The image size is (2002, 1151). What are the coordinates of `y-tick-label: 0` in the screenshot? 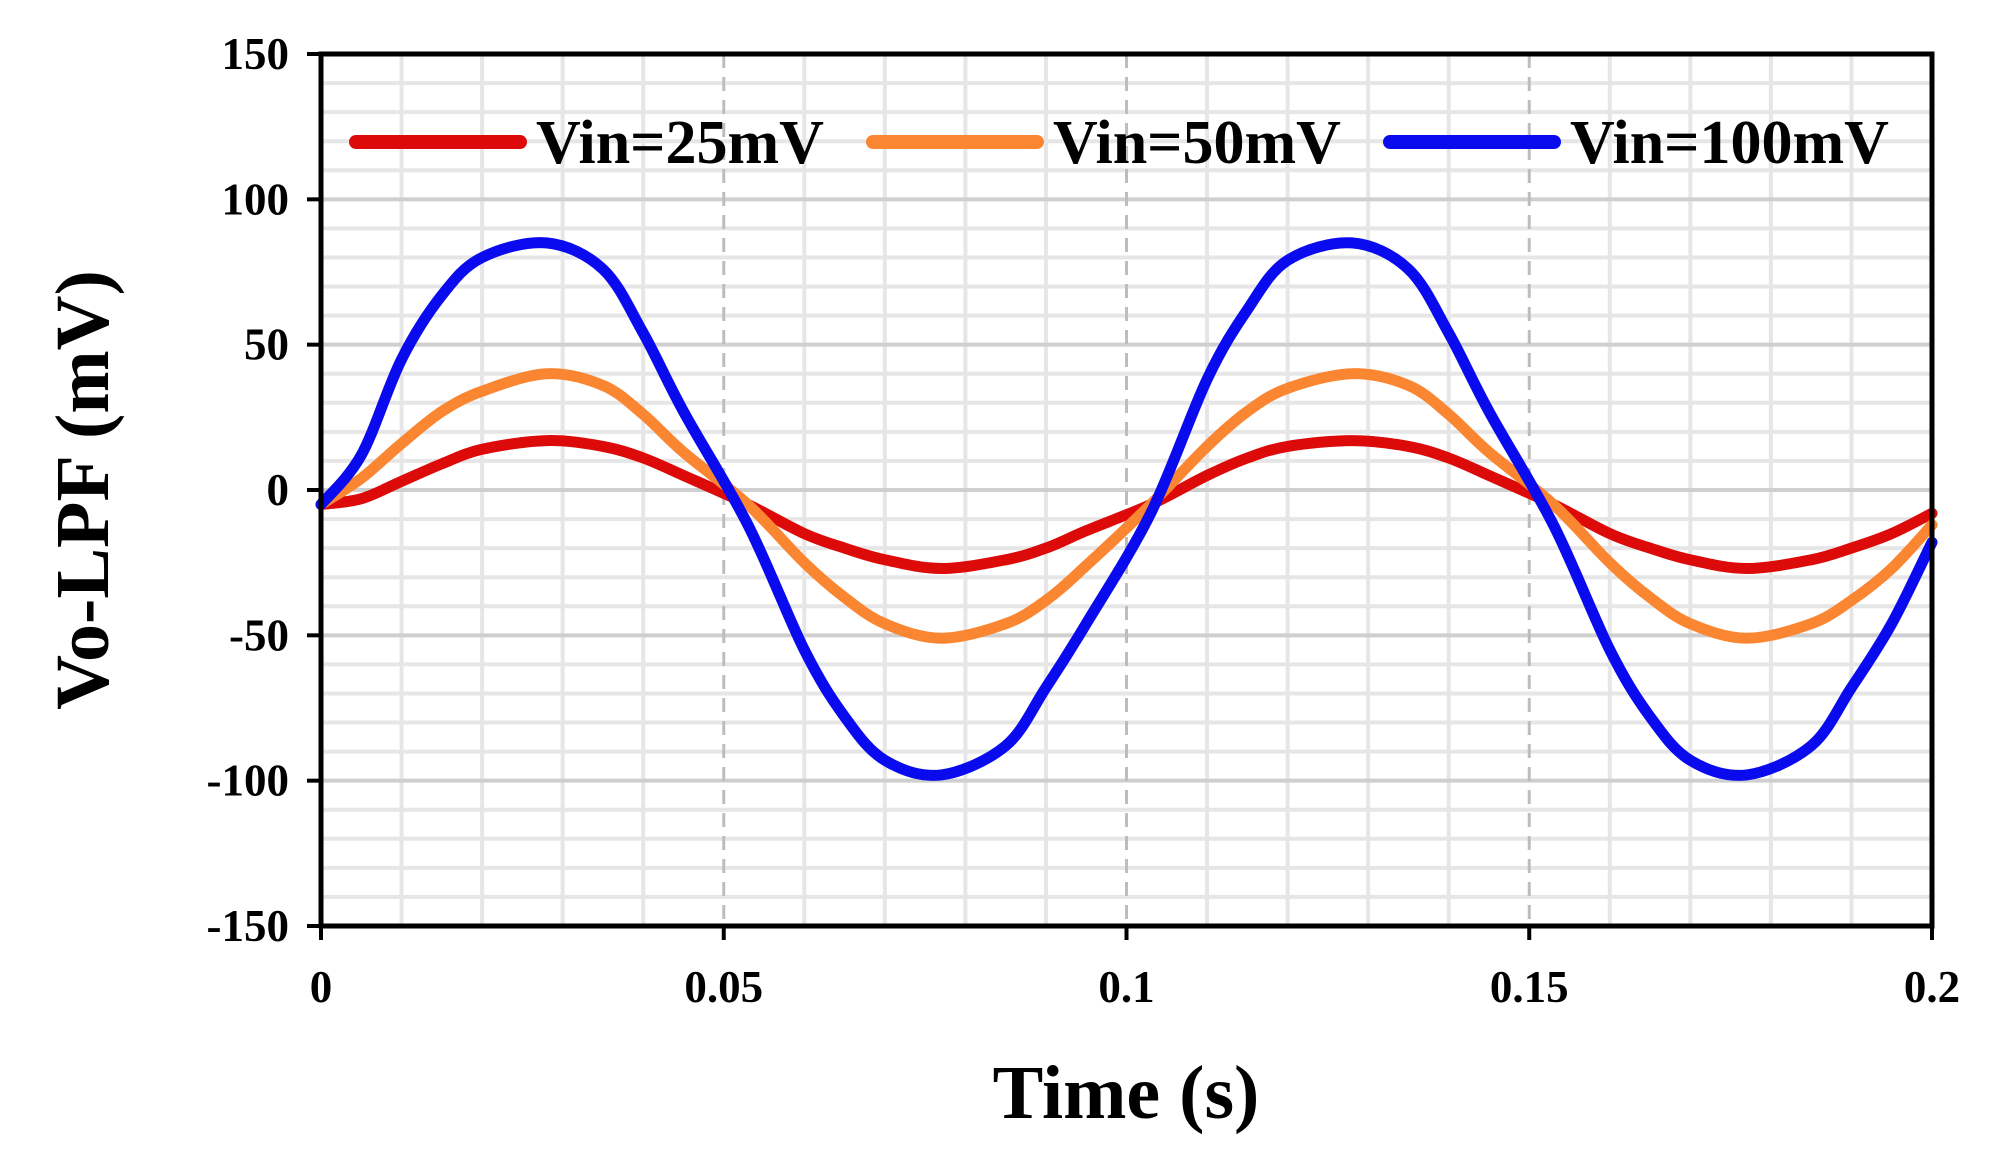 It's located at (278, 490).